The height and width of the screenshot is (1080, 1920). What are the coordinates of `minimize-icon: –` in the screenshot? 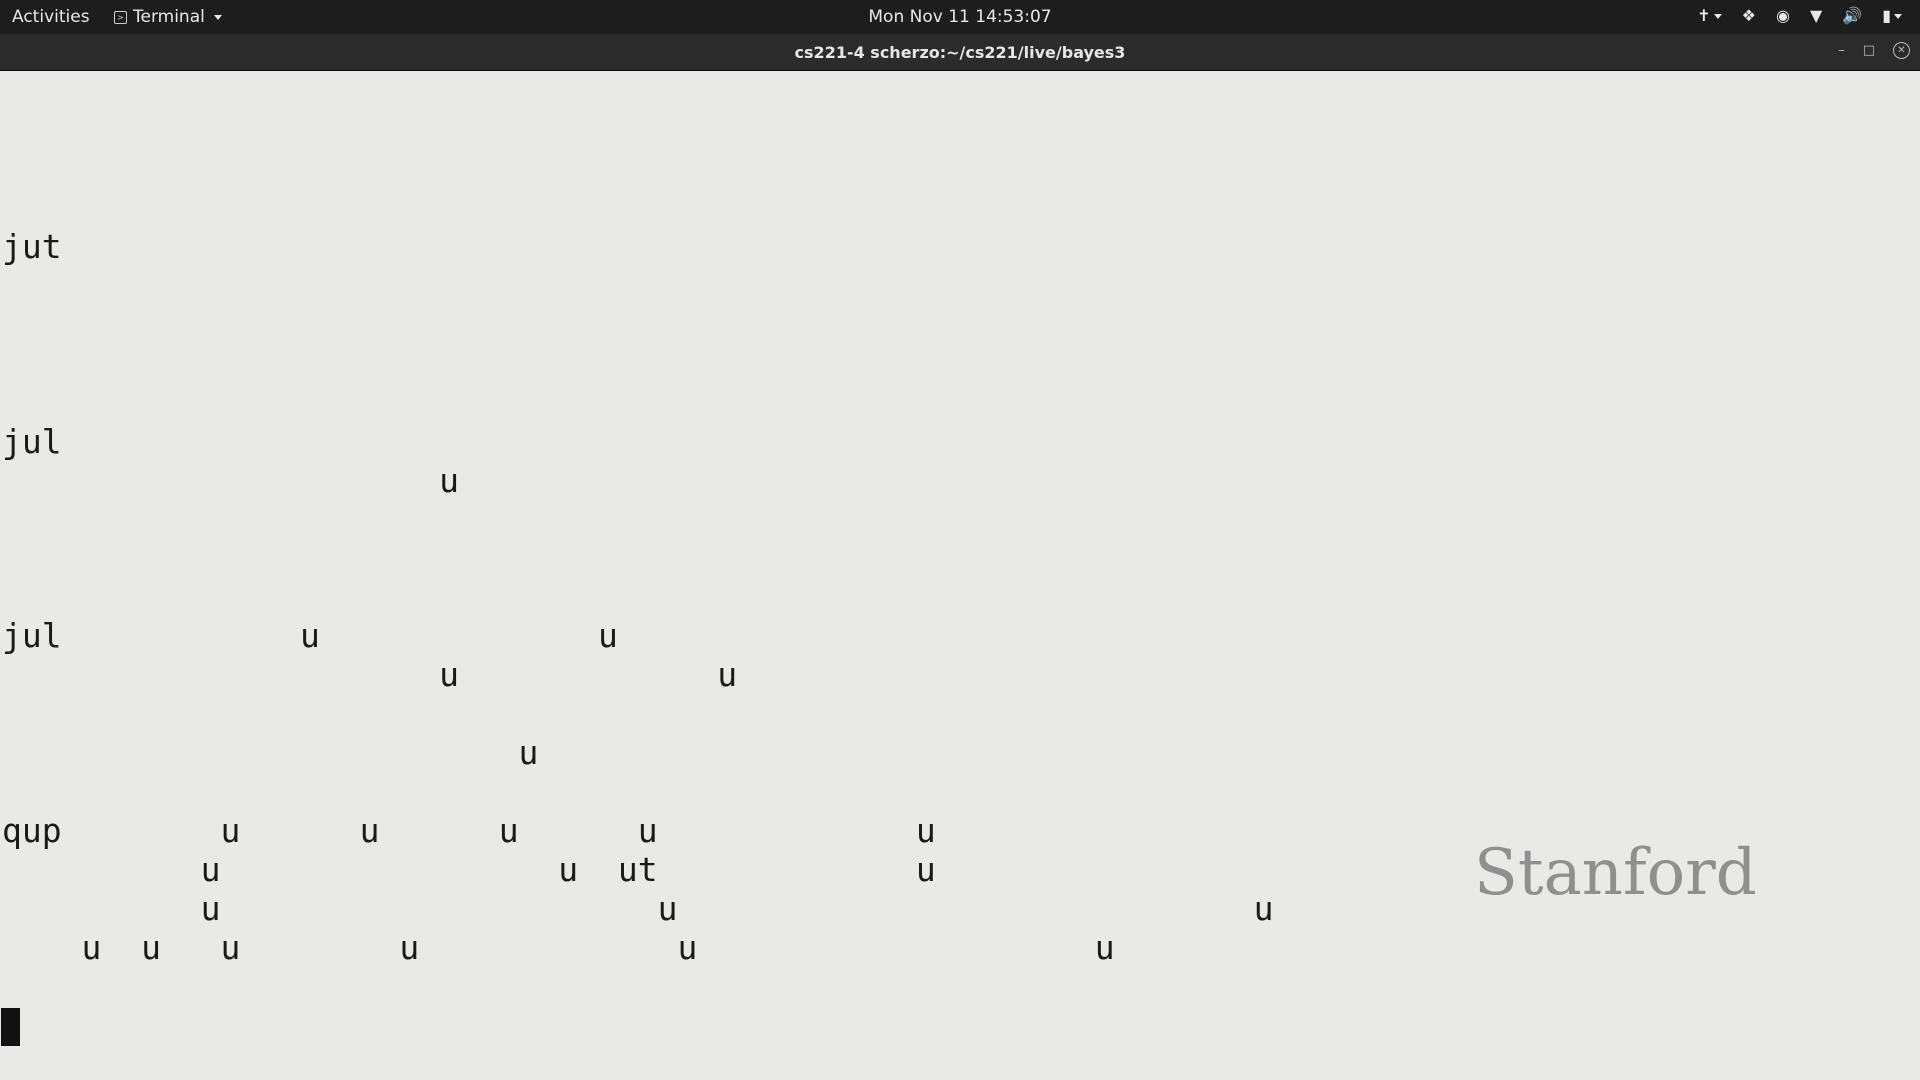 It's located at (1841, 50).